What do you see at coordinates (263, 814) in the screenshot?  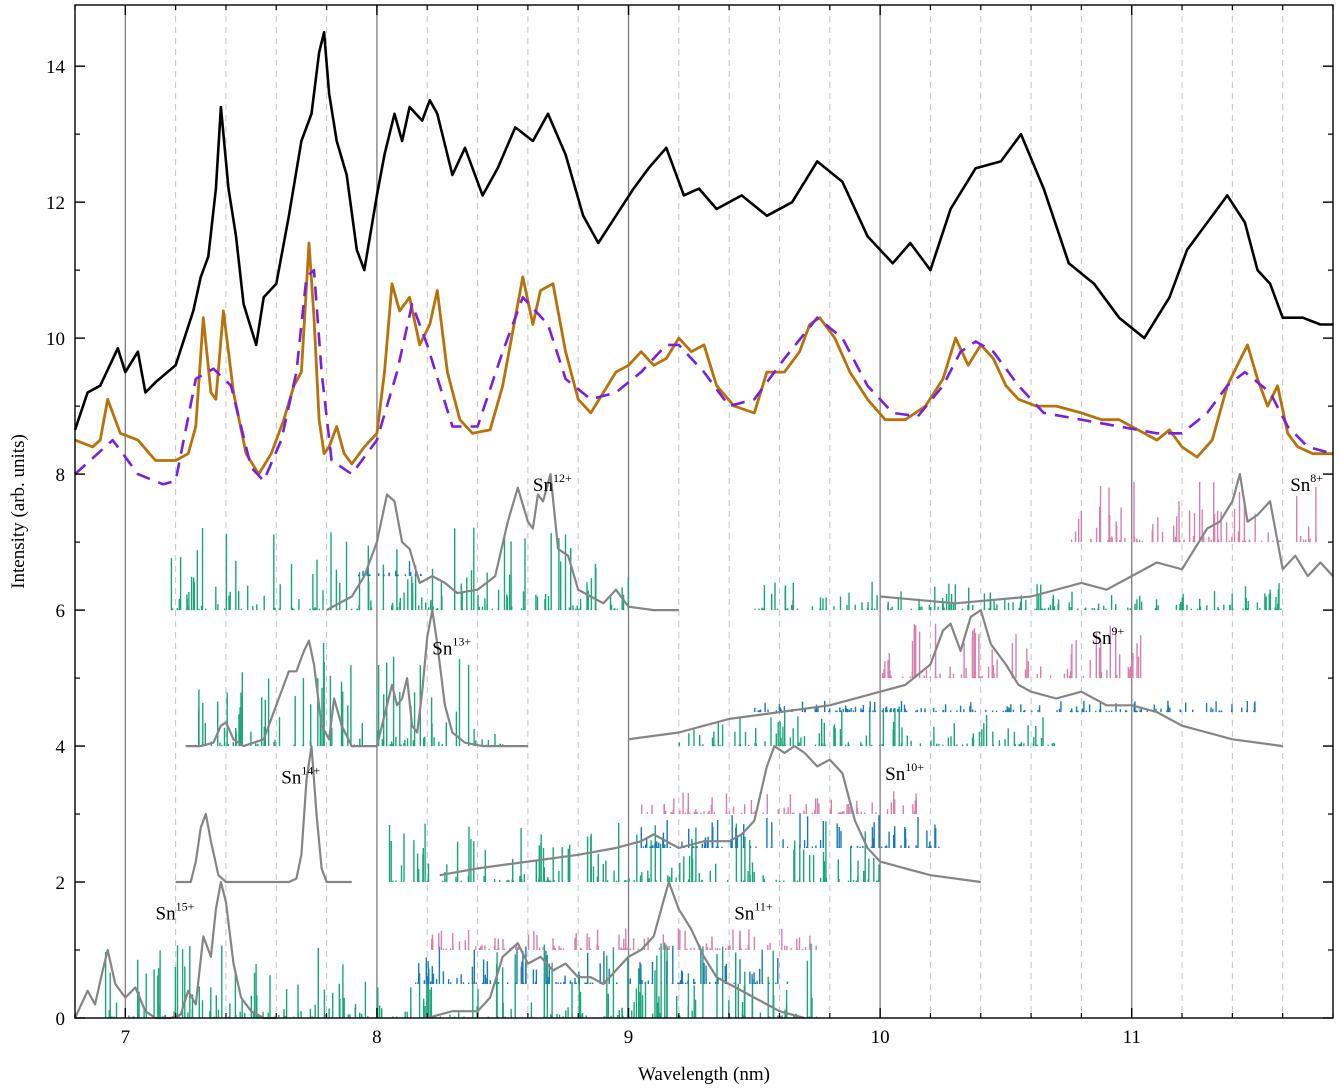 I see `ion-spectrum-sn14plus` at bounding box center [263, 814].